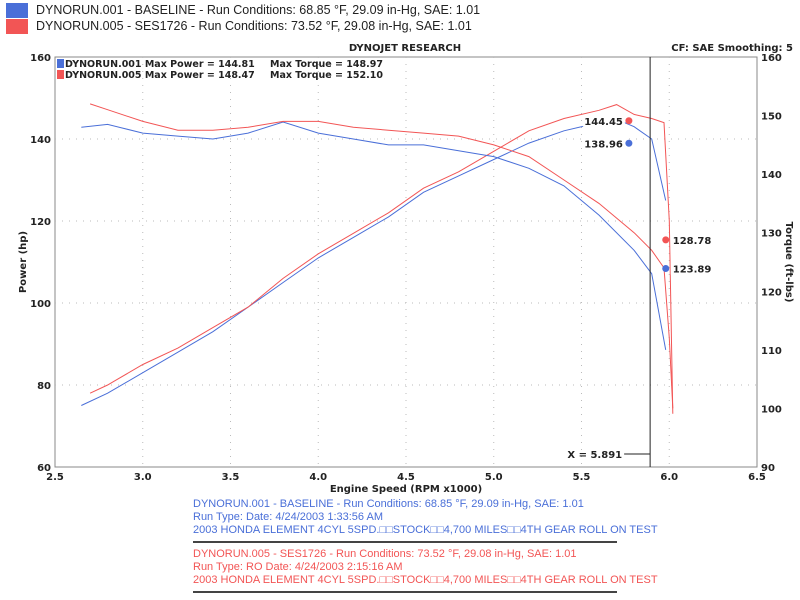 Image resolution: width=800 pixels, height=600 pixels. Describe the element at coordinates (771, 292) in the screenshot. I see `y2-tick-label: 120` at that location.